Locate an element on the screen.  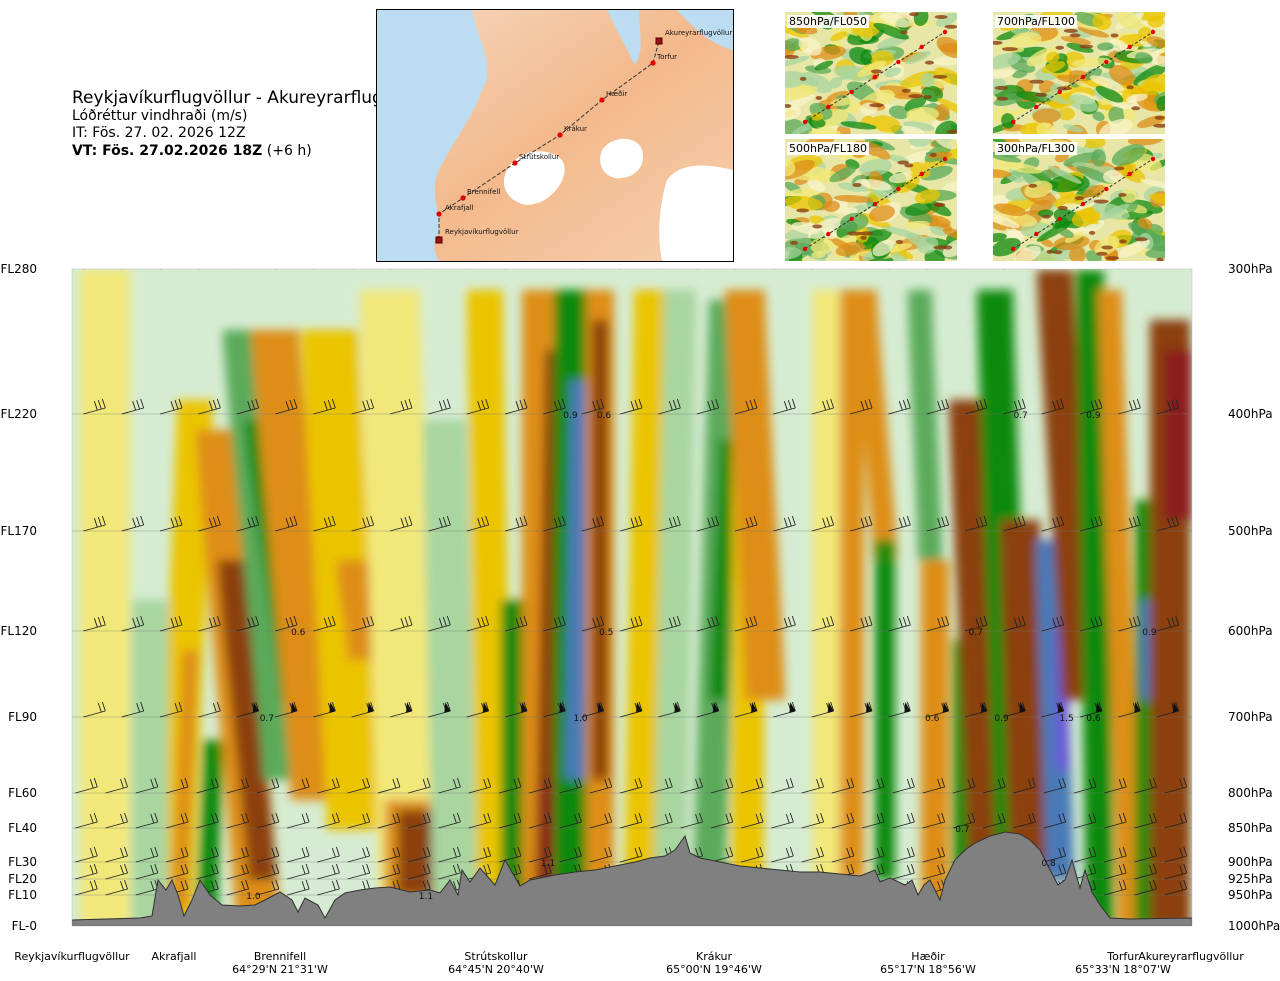
contour-value-label: 1.0 is located at coordinates (580, 719).